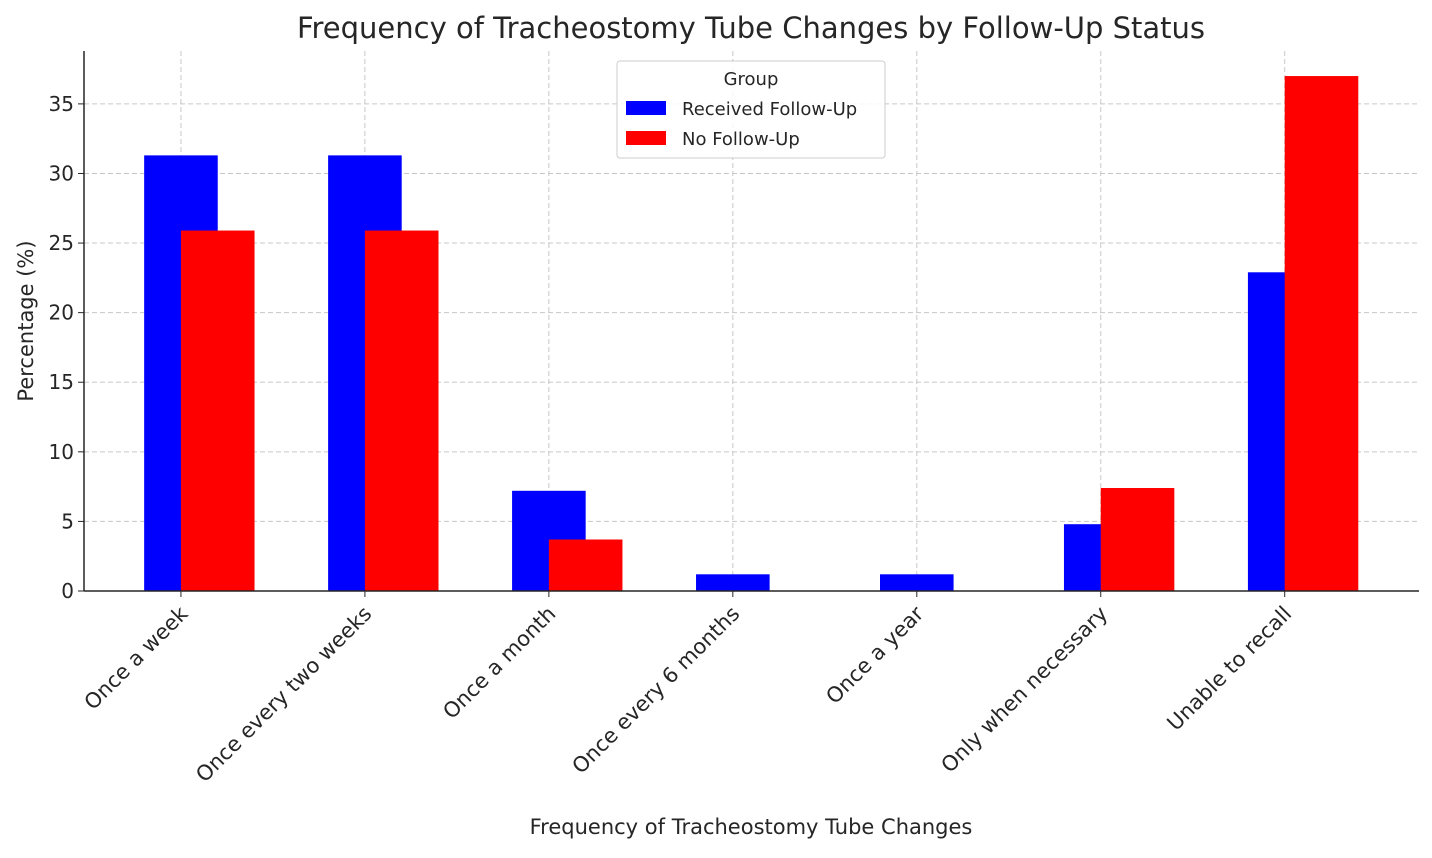 This screenshot has height=858, width=1432. I want to click on legend-label-received: Received Follow-Up, so click(769, 109).